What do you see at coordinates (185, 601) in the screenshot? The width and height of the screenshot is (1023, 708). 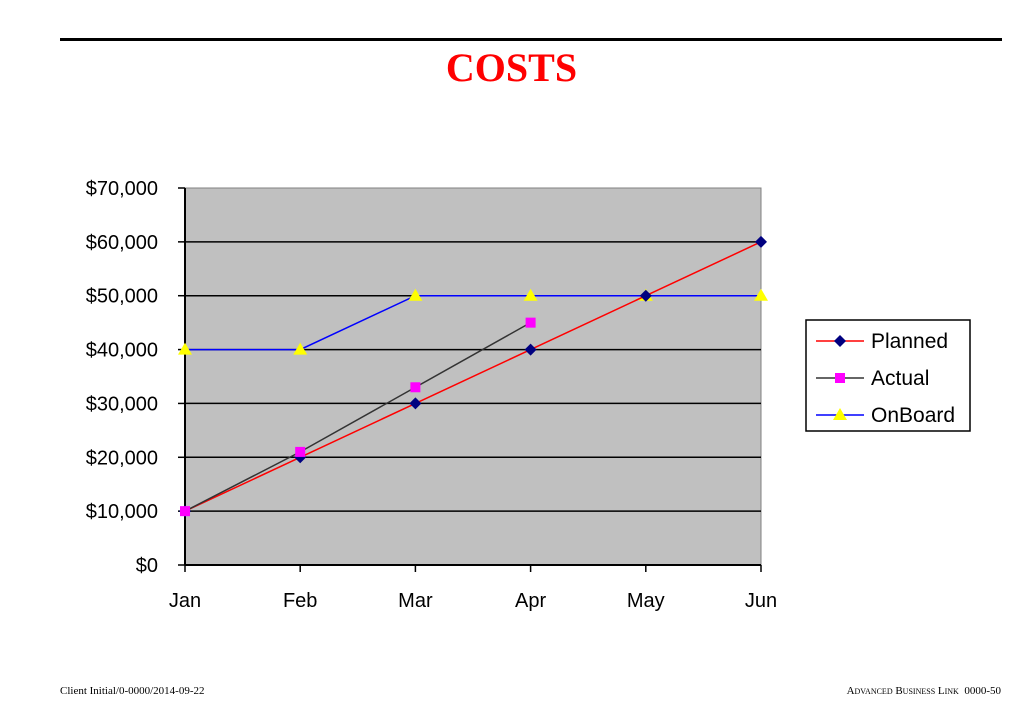 I see `x-tick-label: Jan` at bounding box center [185, 601].